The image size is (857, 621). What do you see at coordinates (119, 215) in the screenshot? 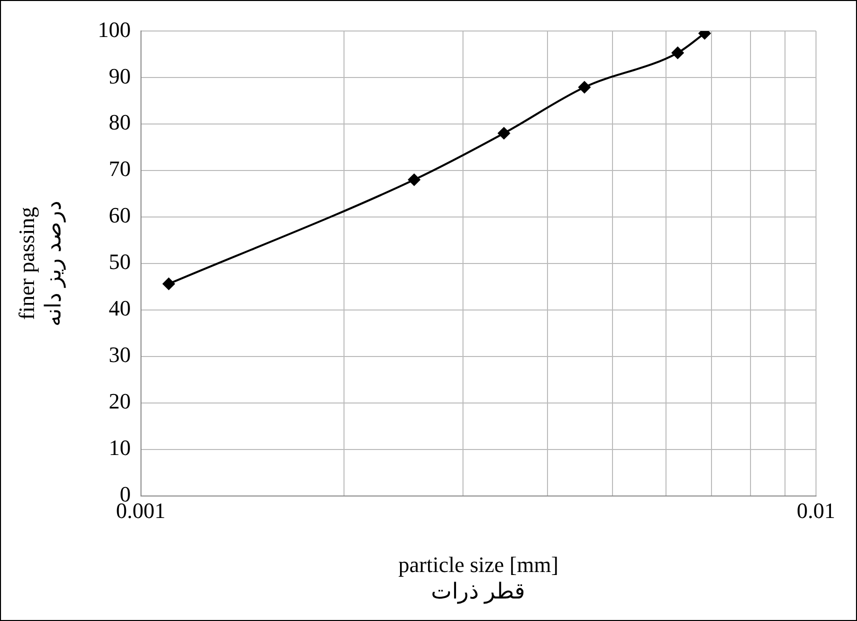
I see `y-tick-label: 60` at bounding box center [119, 215].